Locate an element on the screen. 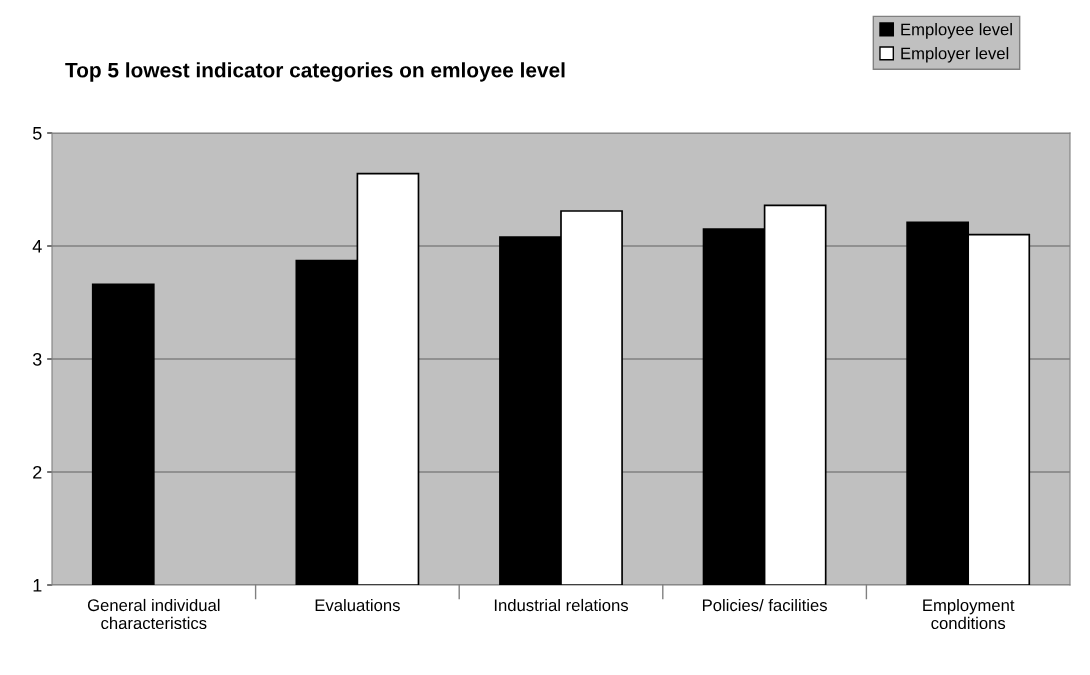  x-tick-label: Evaluations is located at coordinates (357, 605).